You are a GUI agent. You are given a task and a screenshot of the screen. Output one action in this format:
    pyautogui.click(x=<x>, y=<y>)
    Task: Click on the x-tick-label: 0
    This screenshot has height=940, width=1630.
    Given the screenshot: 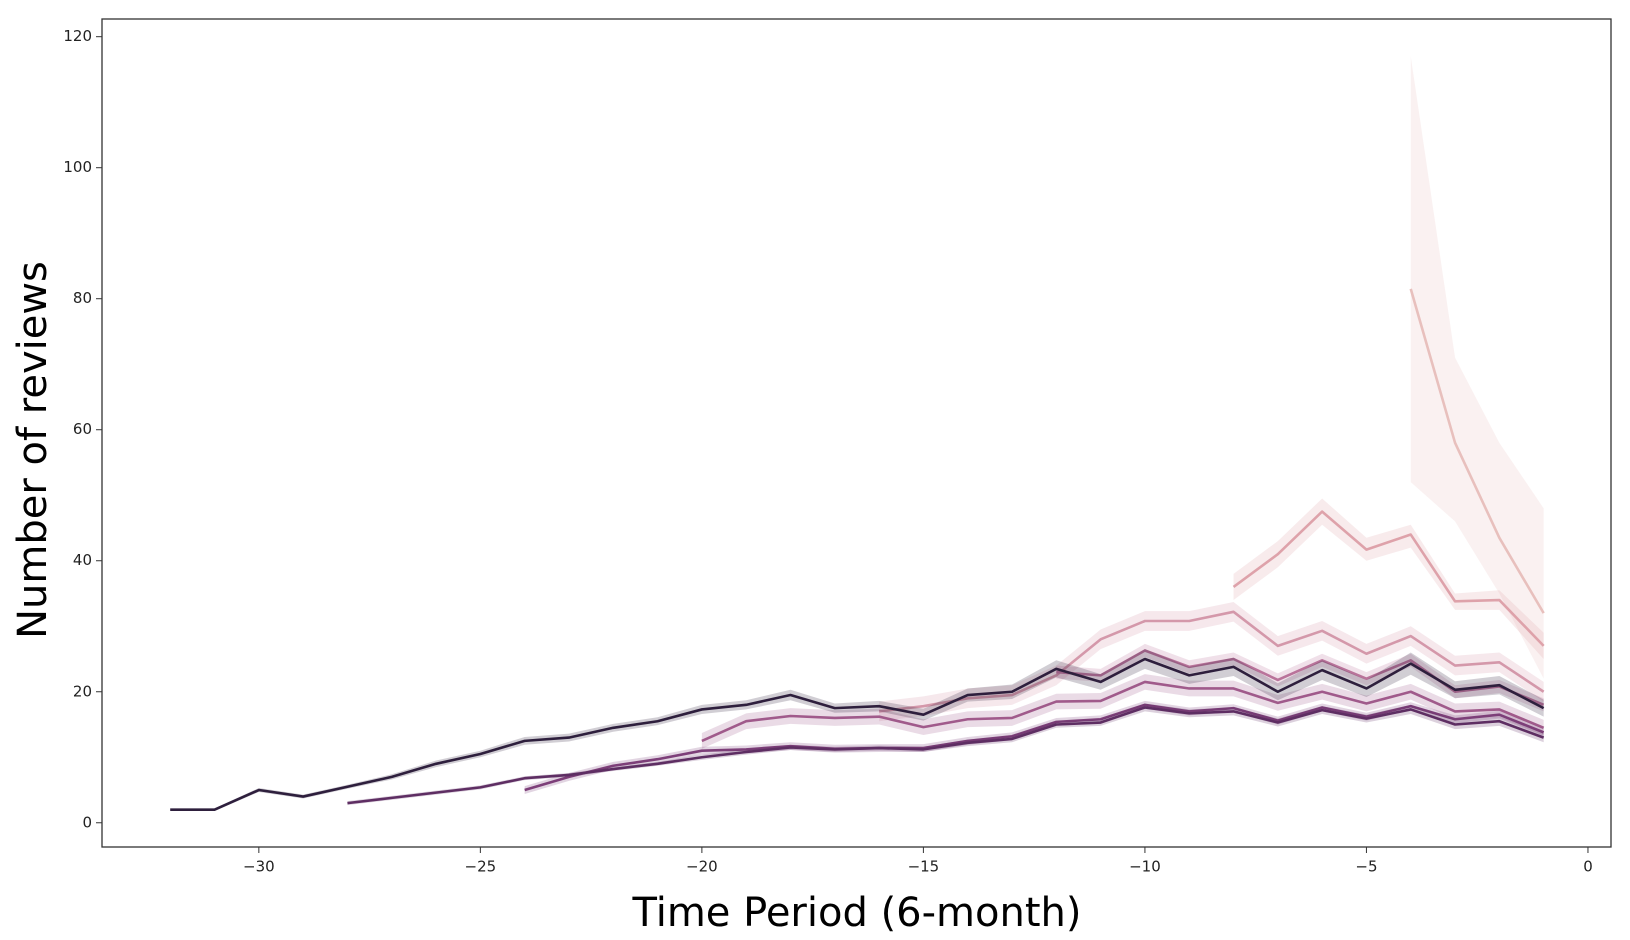 What is the action you would take?
    pyautogui.click(x=1588, y=867)
    